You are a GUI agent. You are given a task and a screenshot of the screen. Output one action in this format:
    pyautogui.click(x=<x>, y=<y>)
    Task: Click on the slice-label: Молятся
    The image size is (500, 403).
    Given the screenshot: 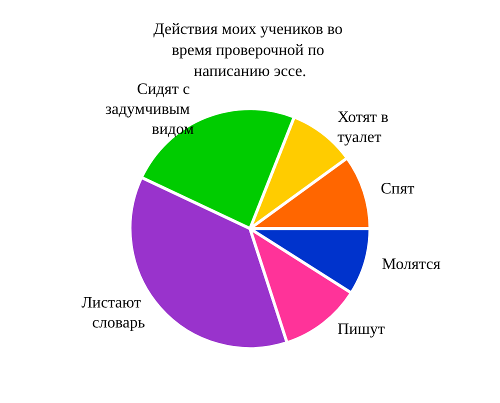 What is the action you would take?
    pyautogui.click(x=412, y=264)
    